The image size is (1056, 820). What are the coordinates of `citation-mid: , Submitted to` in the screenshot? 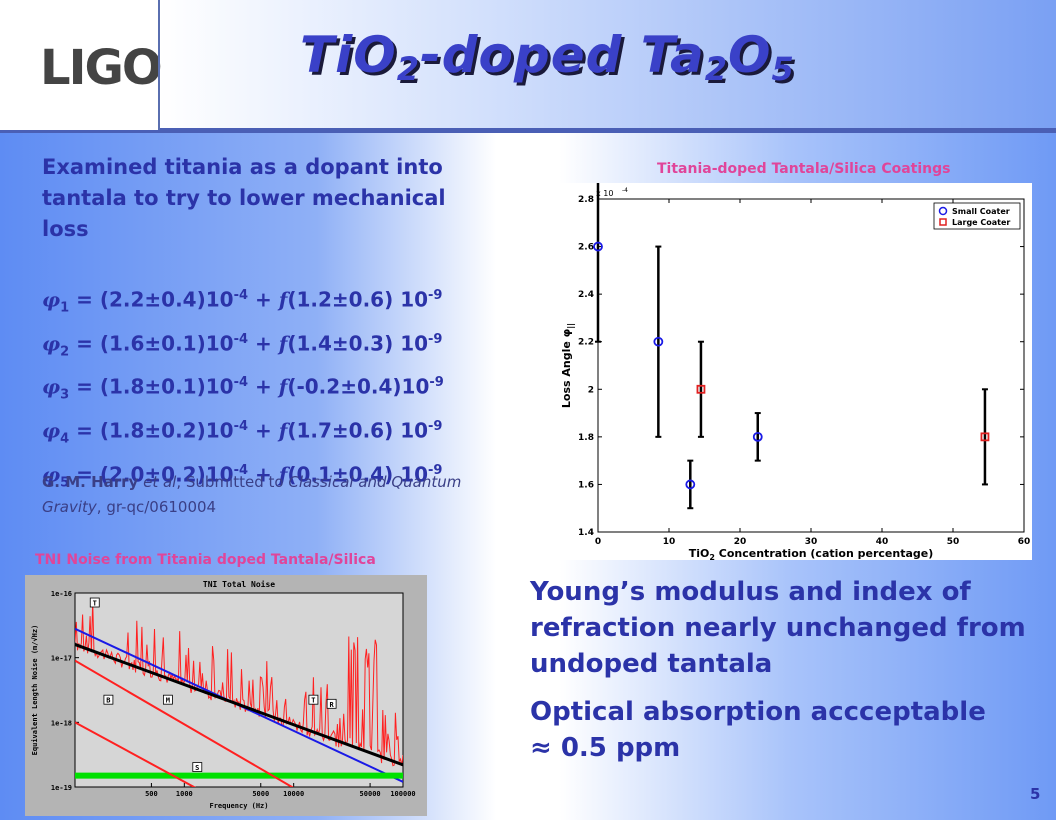 It's located at (232, 482).